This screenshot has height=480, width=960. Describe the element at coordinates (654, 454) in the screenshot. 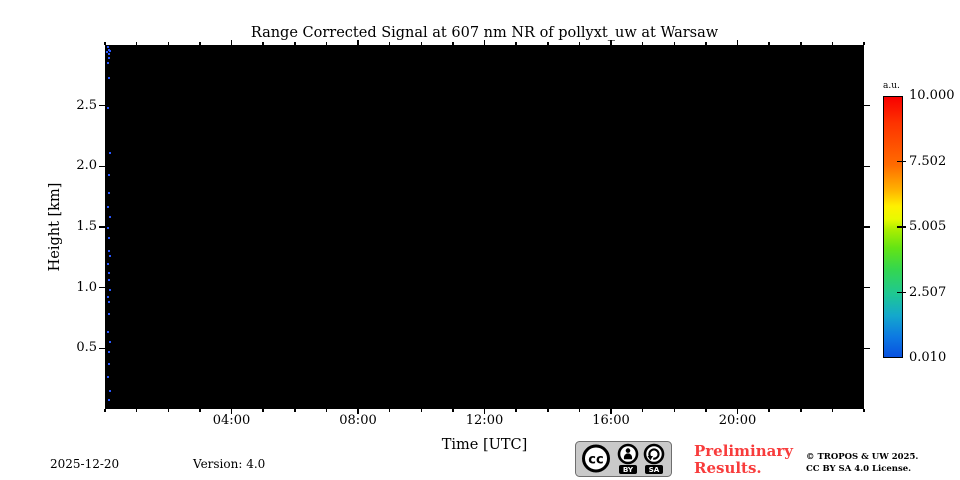

I see `share-alike-arrow-icon` at that location.